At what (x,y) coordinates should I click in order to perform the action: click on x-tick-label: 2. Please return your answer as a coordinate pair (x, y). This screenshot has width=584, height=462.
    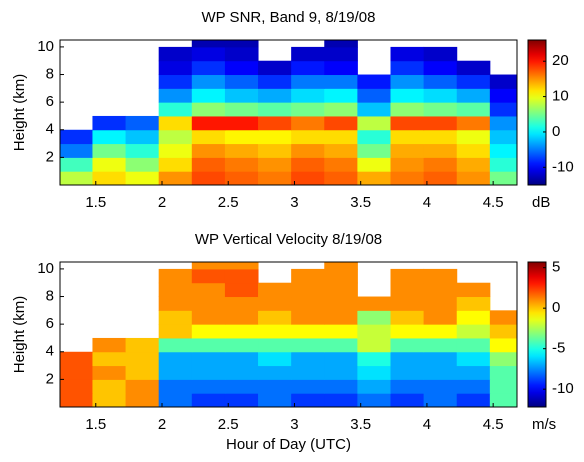
    Looking at the image, I should click on (162, 202).